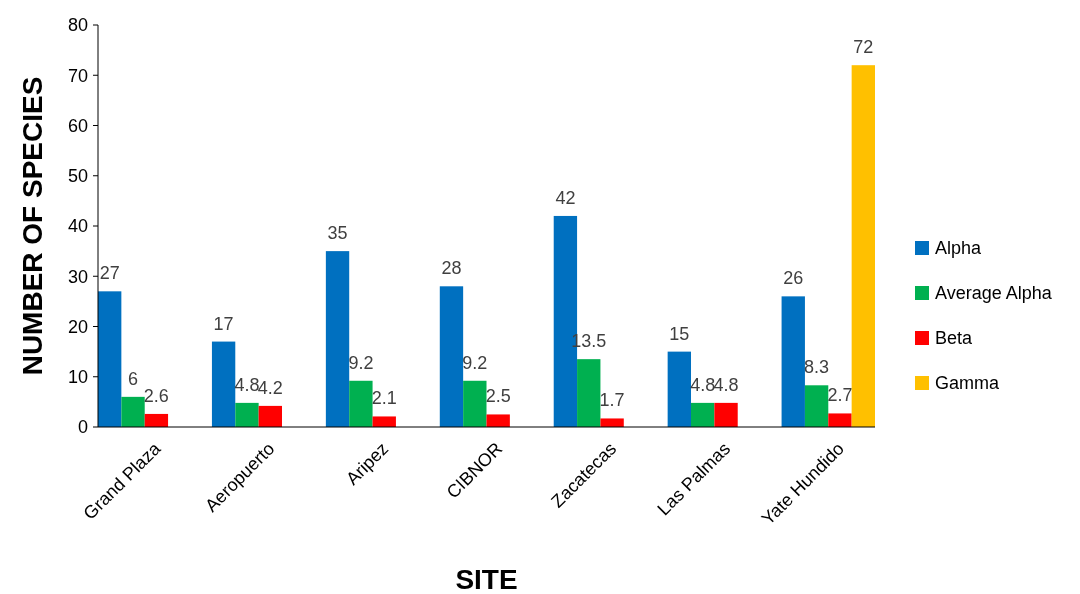 The width and height of the screenshot is (1080, 594). What do you see at coordinates (967, 383) in the screenshot?
I see `legend-label: Gamma` at bounding box center [967, 383].